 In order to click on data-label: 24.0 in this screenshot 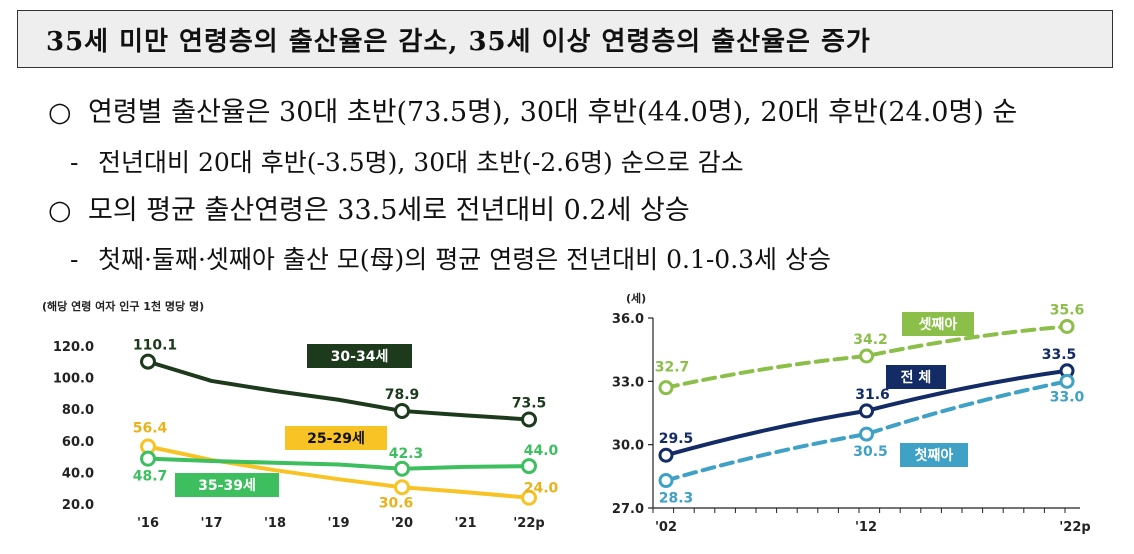, I will do `click(541, 489)`.